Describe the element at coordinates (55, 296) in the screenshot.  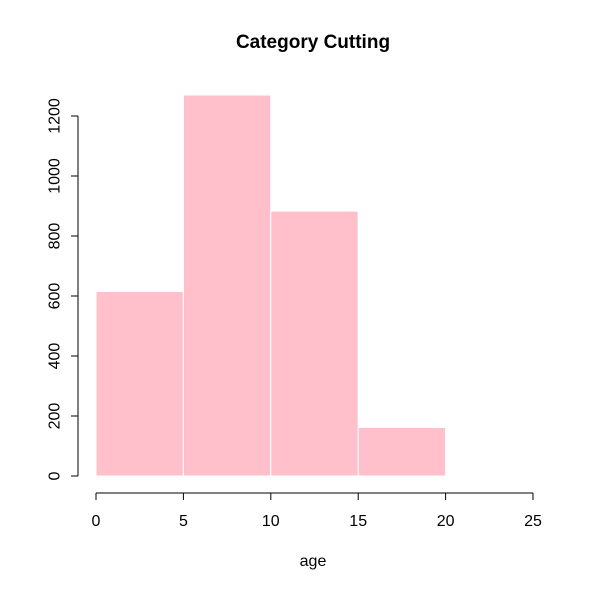
I see `y-tick-label: 600` at that location.